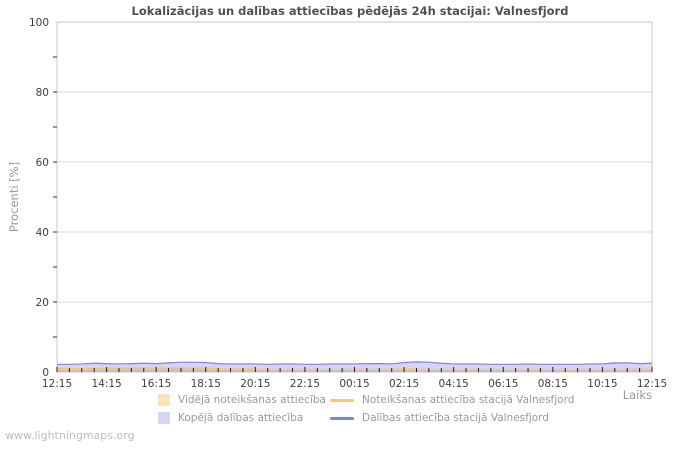 Image resolution: width=700 pixels, height=450 pixels. Describe the element at coordinates (106, 384) in the screenshot. I see `svg-text: 14:15` at that location.